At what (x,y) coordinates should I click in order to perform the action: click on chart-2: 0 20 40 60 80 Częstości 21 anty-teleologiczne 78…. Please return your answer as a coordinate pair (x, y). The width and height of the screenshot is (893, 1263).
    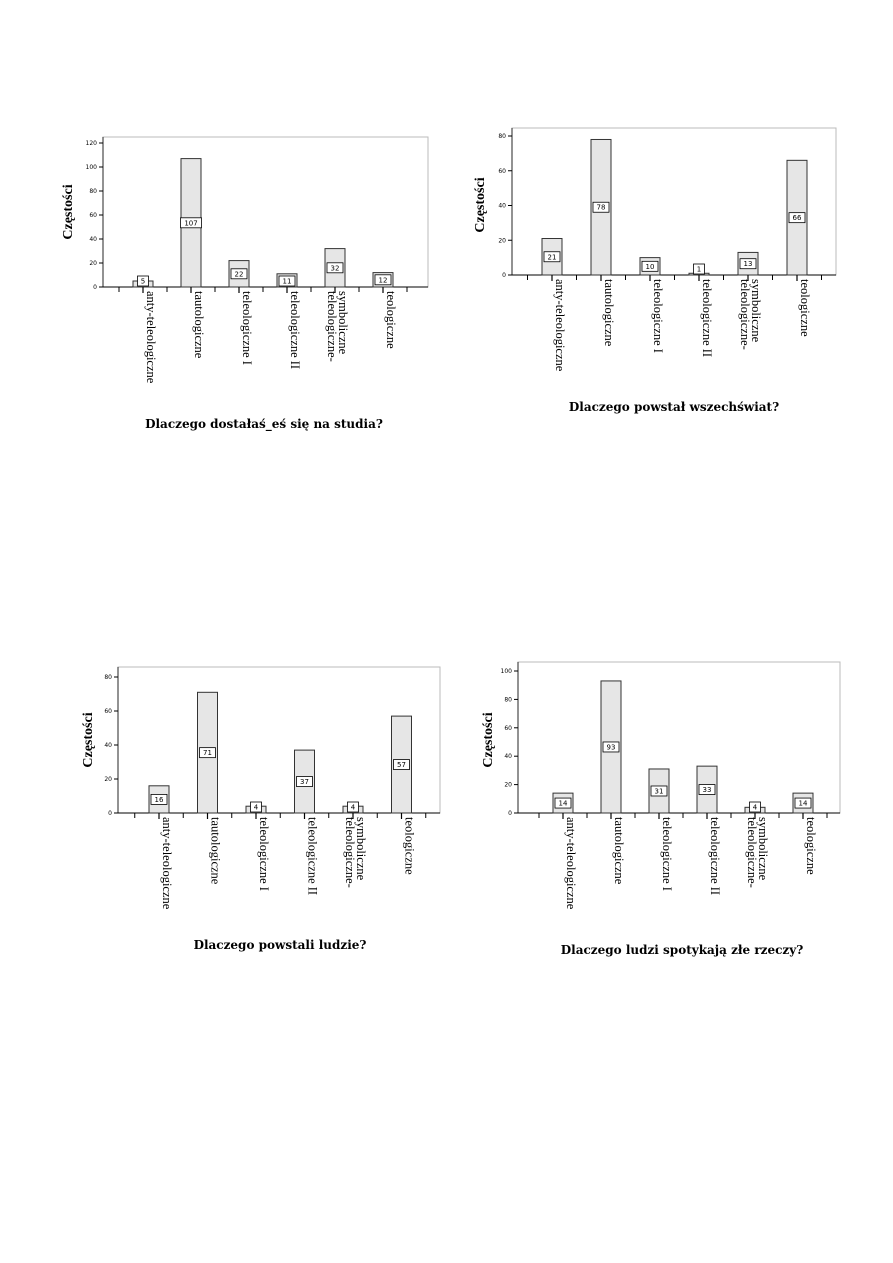
    Looking at the image, I should click on (655, 270).